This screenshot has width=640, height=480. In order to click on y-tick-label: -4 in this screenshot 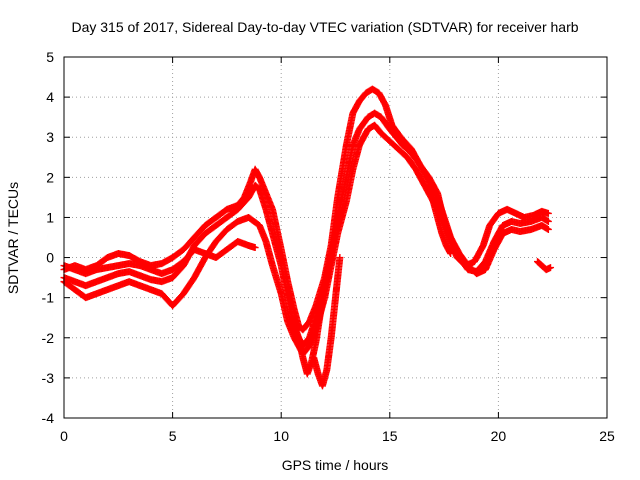, I will do `click(48, 418)`.